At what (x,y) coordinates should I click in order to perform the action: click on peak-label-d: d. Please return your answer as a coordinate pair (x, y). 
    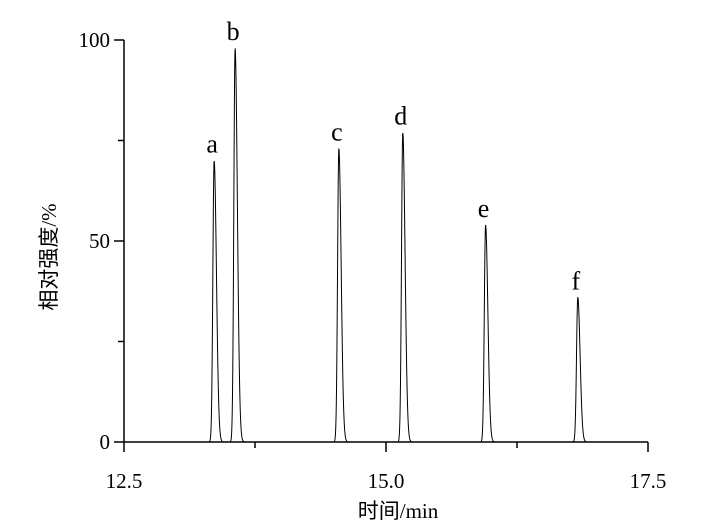
    Looking at the image, I should click on (400, 115).